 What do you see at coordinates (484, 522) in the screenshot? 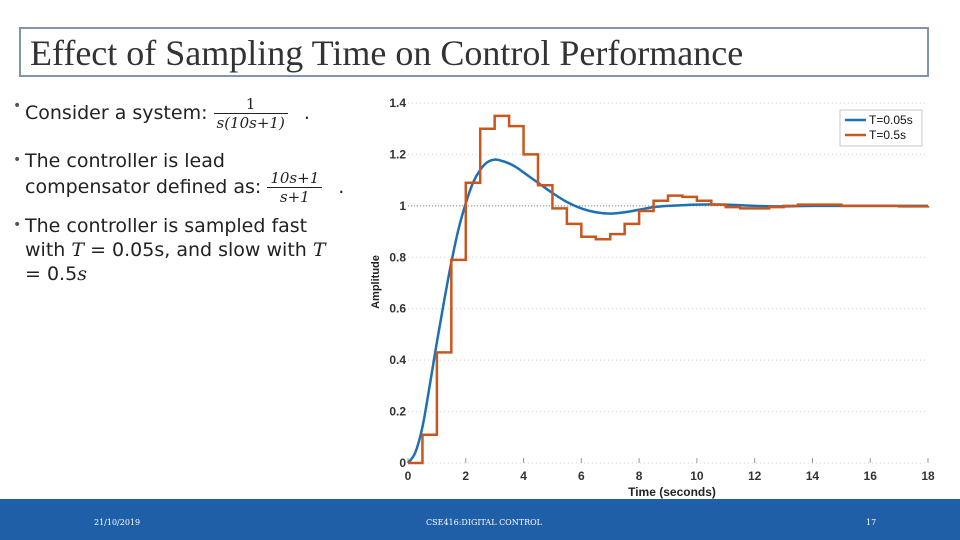
I see `footer-course: CSE416:DIGITAL CONTROL` at bounding box center [484, 522].